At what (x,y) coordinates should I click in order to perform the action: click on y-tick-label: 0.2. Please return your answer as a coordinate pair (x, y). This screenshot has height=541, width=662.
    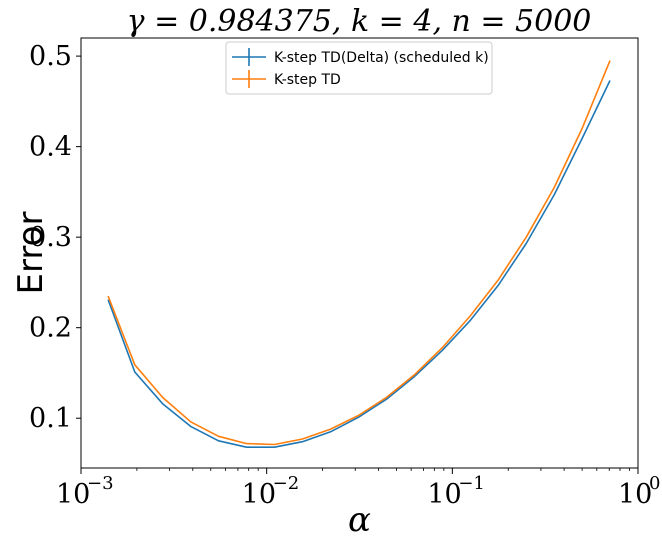
    Looking at the image, I should click on (50, 328).